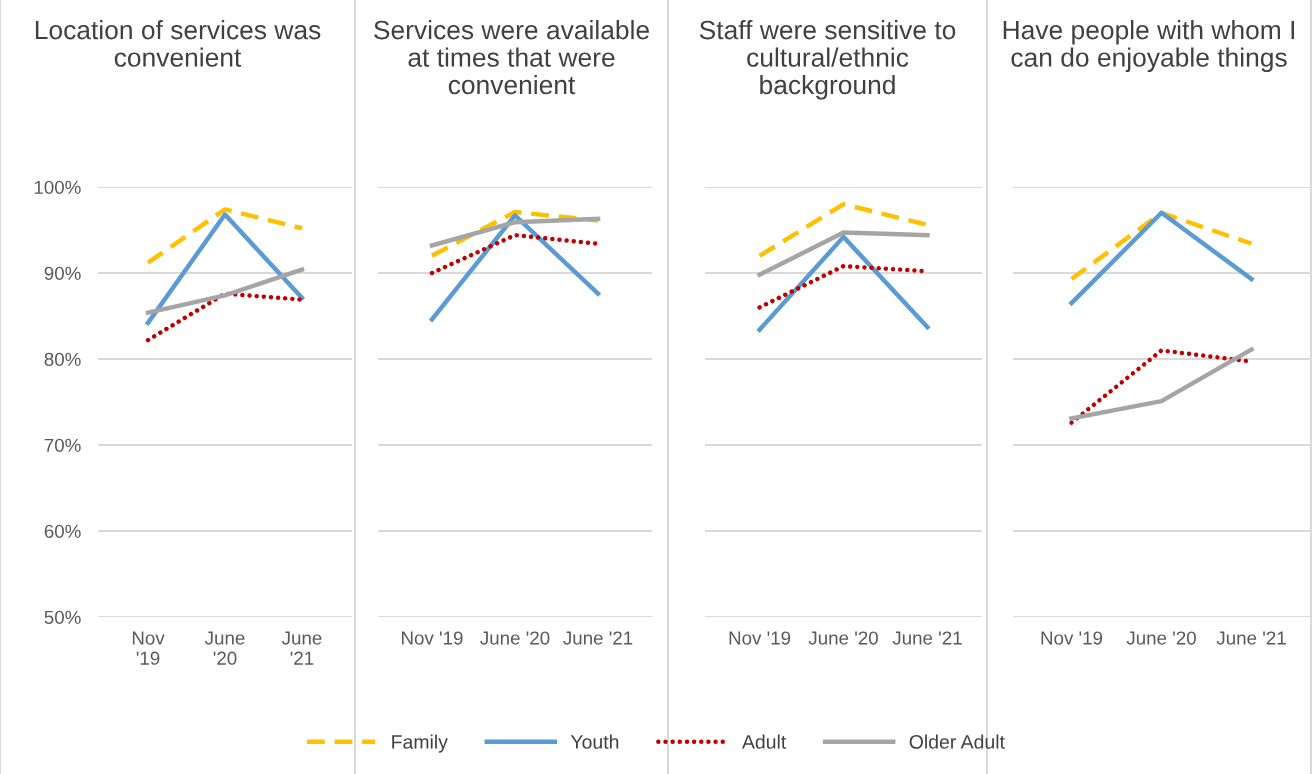 The height and width of the screenshot is (774, 1312). Describe the element at coordinates (827, 60) in the screenshot. I see `chart-title: Staff were sensitive to cultural/ethnic background` at that location.